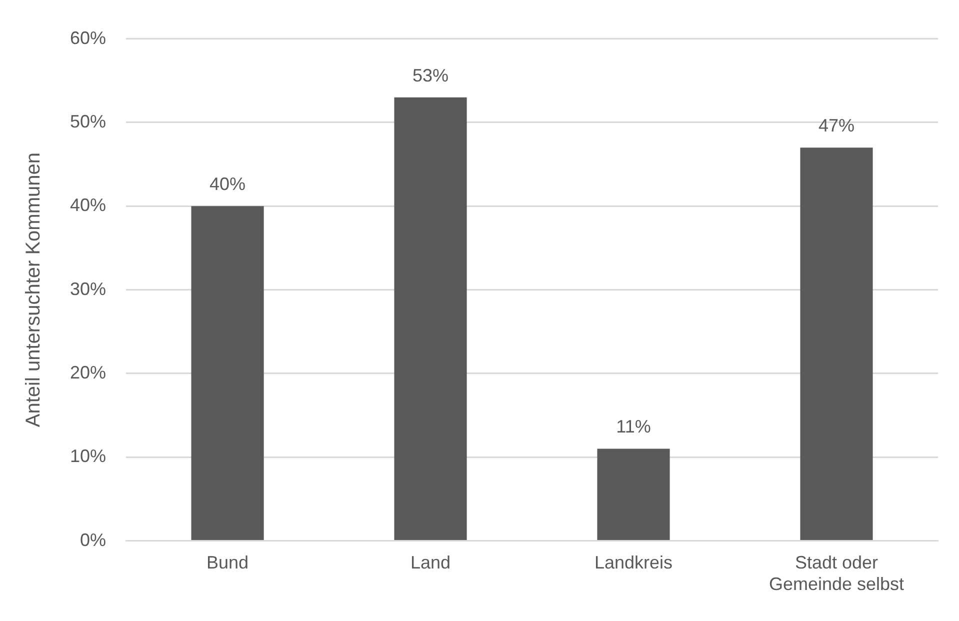  What do you see at coordinates (836, 573) in the screenshot?
I see `x-tick-label: Stadt oder Gemeinde selbst` at bounding box center [836, 573].